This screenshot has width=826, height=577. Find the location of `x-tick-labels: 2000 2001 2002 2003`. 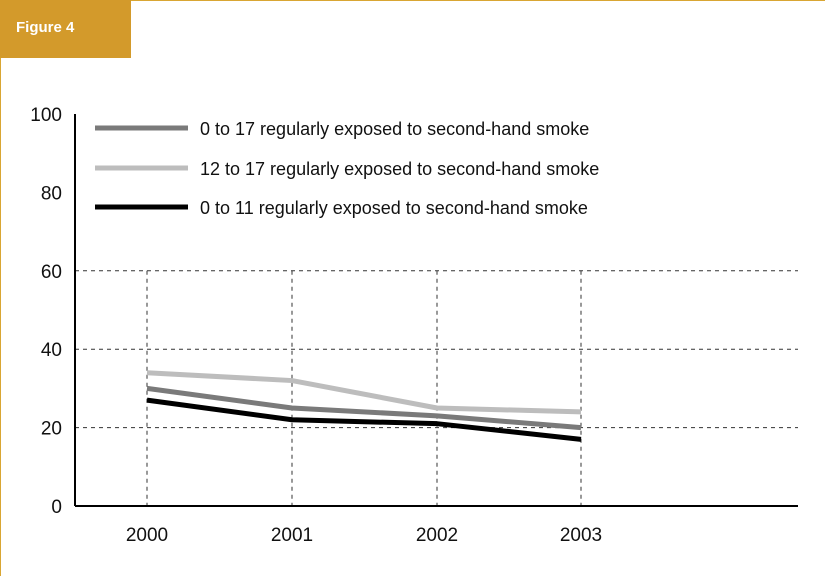

x-tick-labels: 2000 2001 2002 2003 is located at coordinates (364, 535).